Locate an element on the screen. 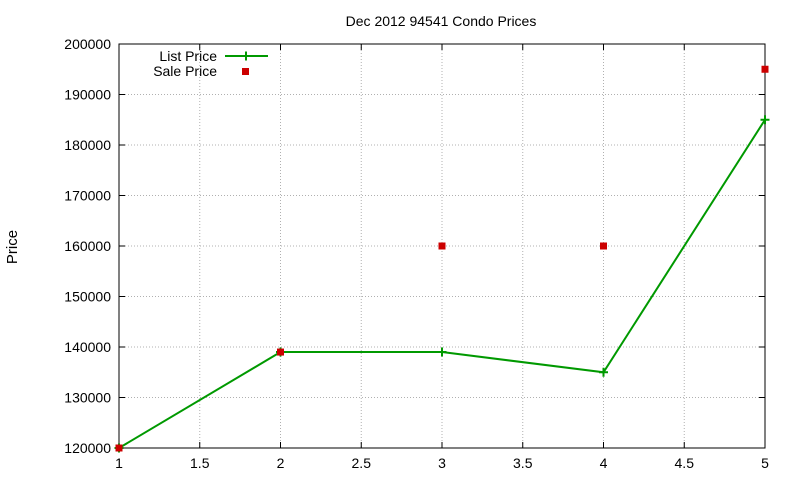 Image resolution: width=800 pixels, height=480 pixels. legend-label-sale-price: Sale Price is located at coordinates (185, 71).